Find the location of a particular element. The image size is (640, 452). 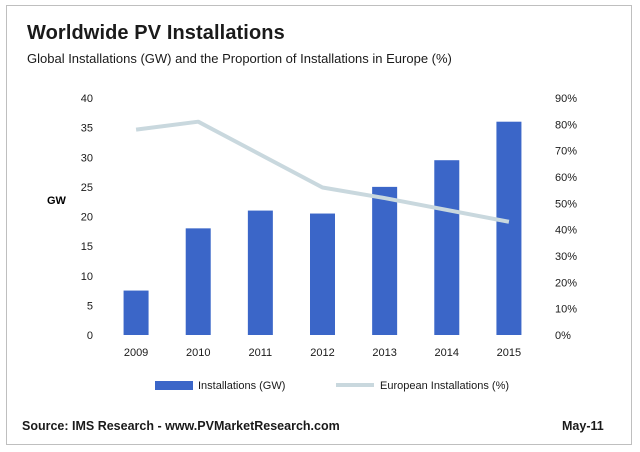

y2-tick-label: 80% is located at coordinates (566, 125).